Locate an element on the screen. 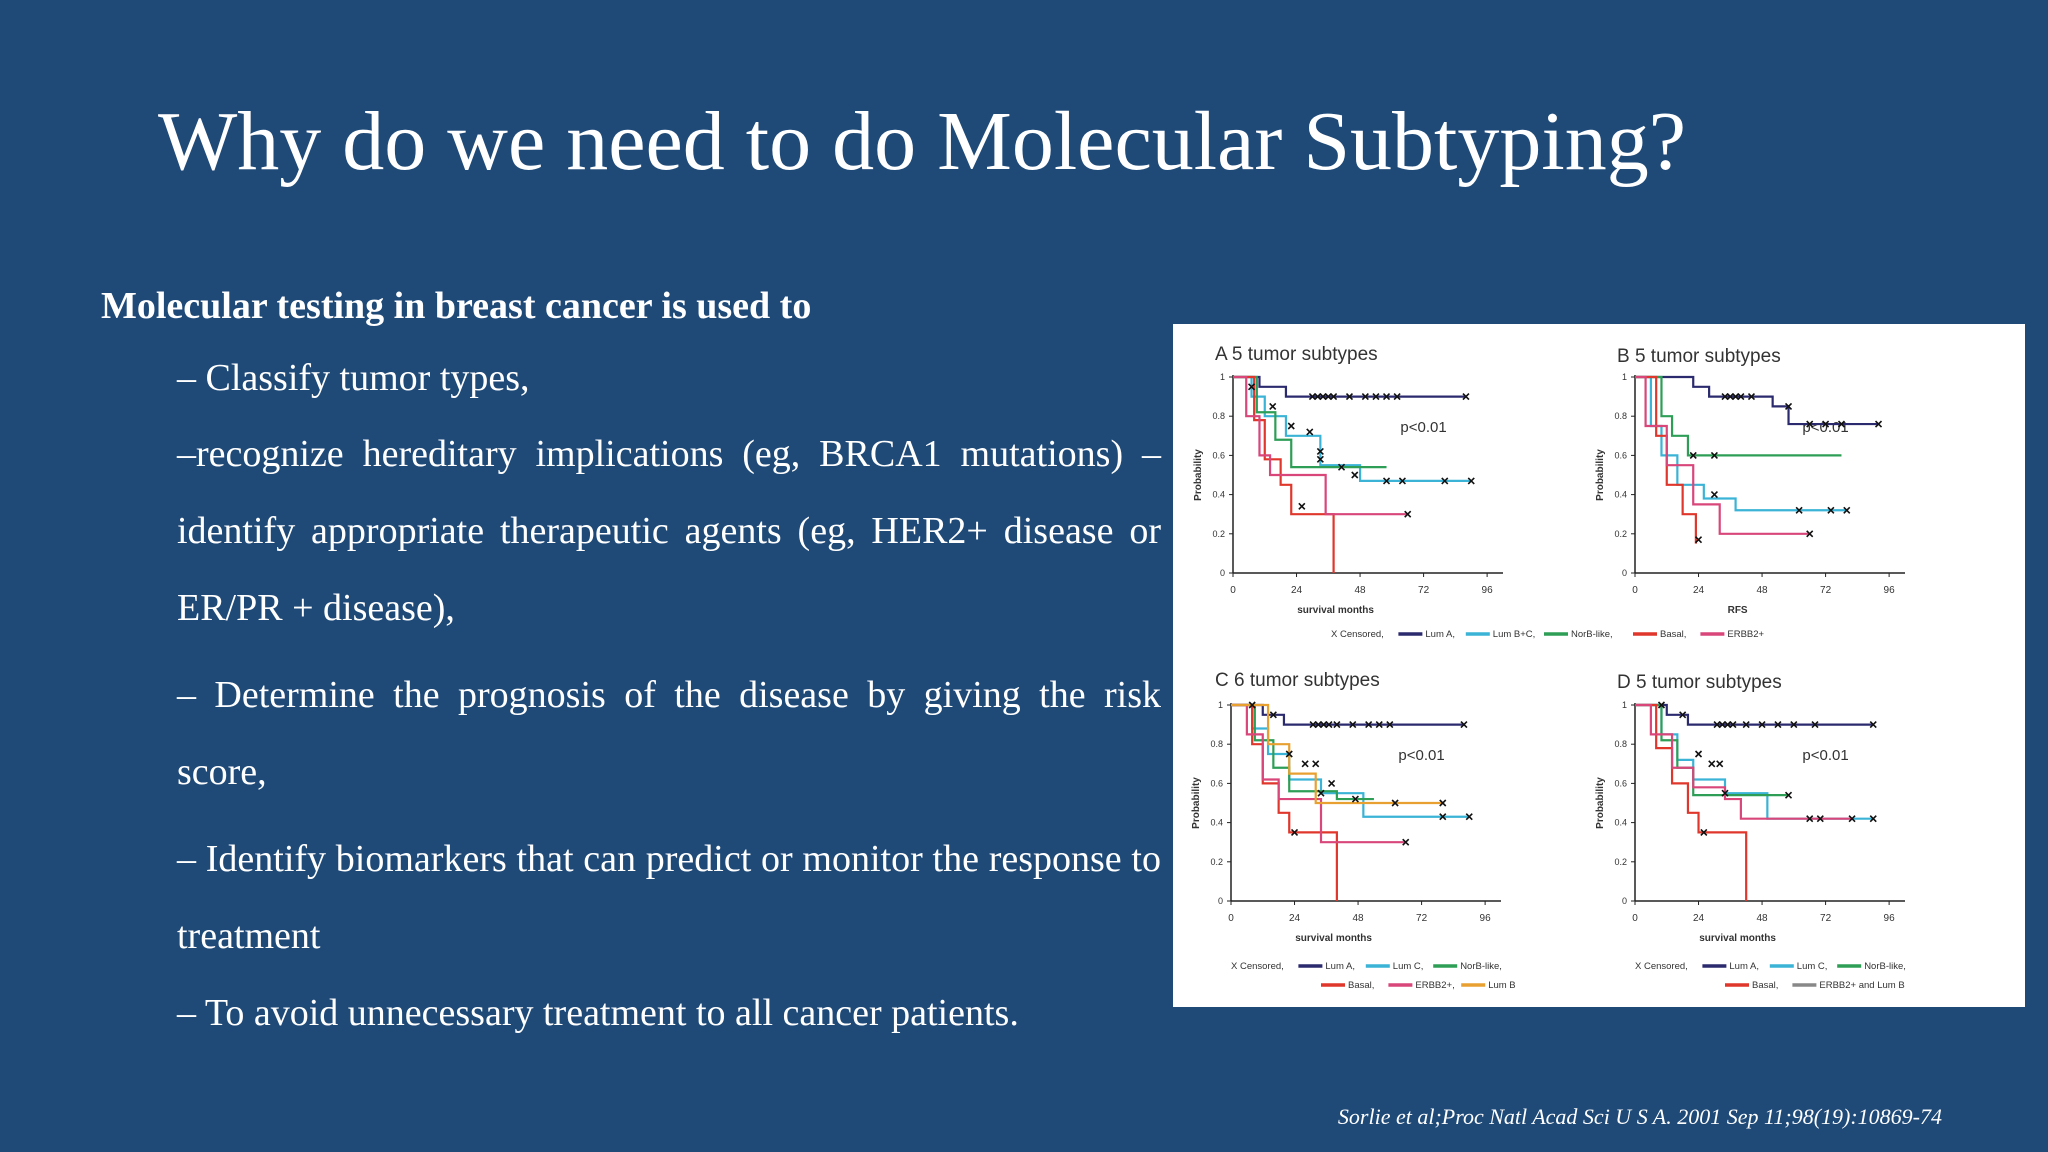  legend-label: Lum C, is located at coordinates (1812, 966).